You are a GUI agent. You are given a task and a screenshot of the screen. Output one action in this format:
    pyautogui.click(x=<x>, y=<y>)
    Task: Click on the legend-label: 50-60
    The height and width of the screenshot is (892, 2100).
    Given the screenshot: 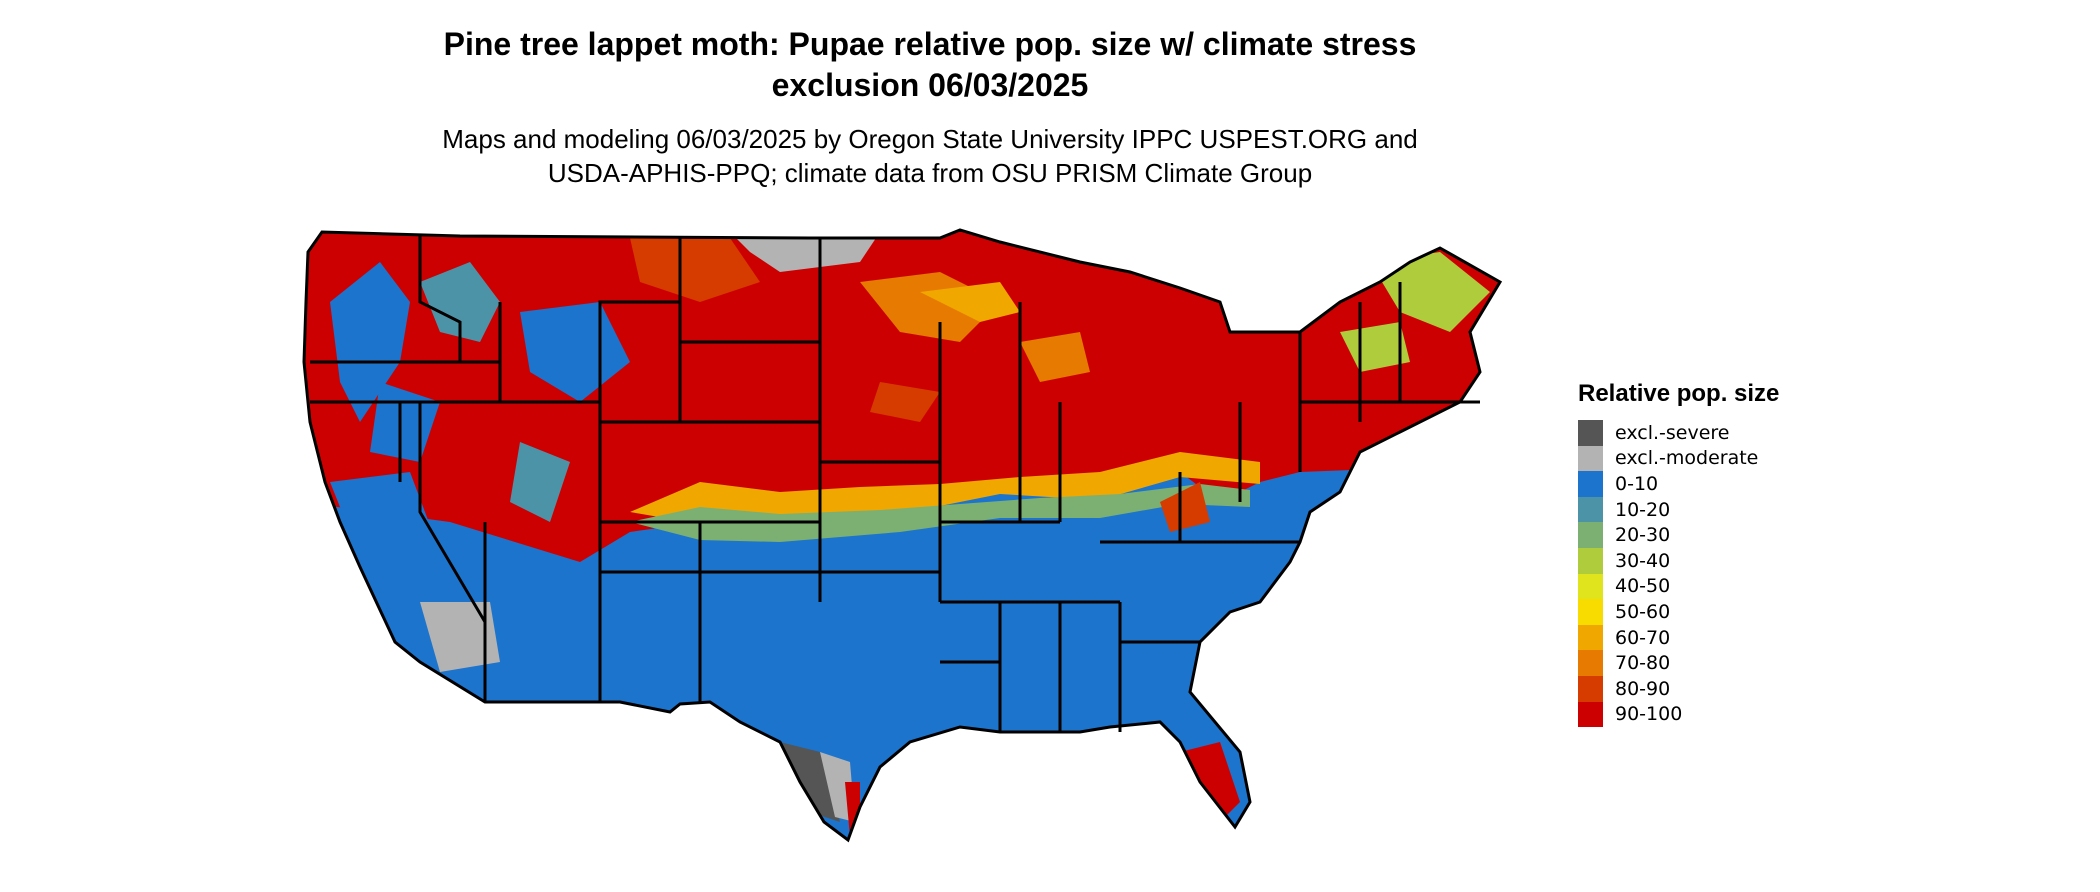 What is the action you would take?
    pyautogui.click(x=1643, y=611)
    